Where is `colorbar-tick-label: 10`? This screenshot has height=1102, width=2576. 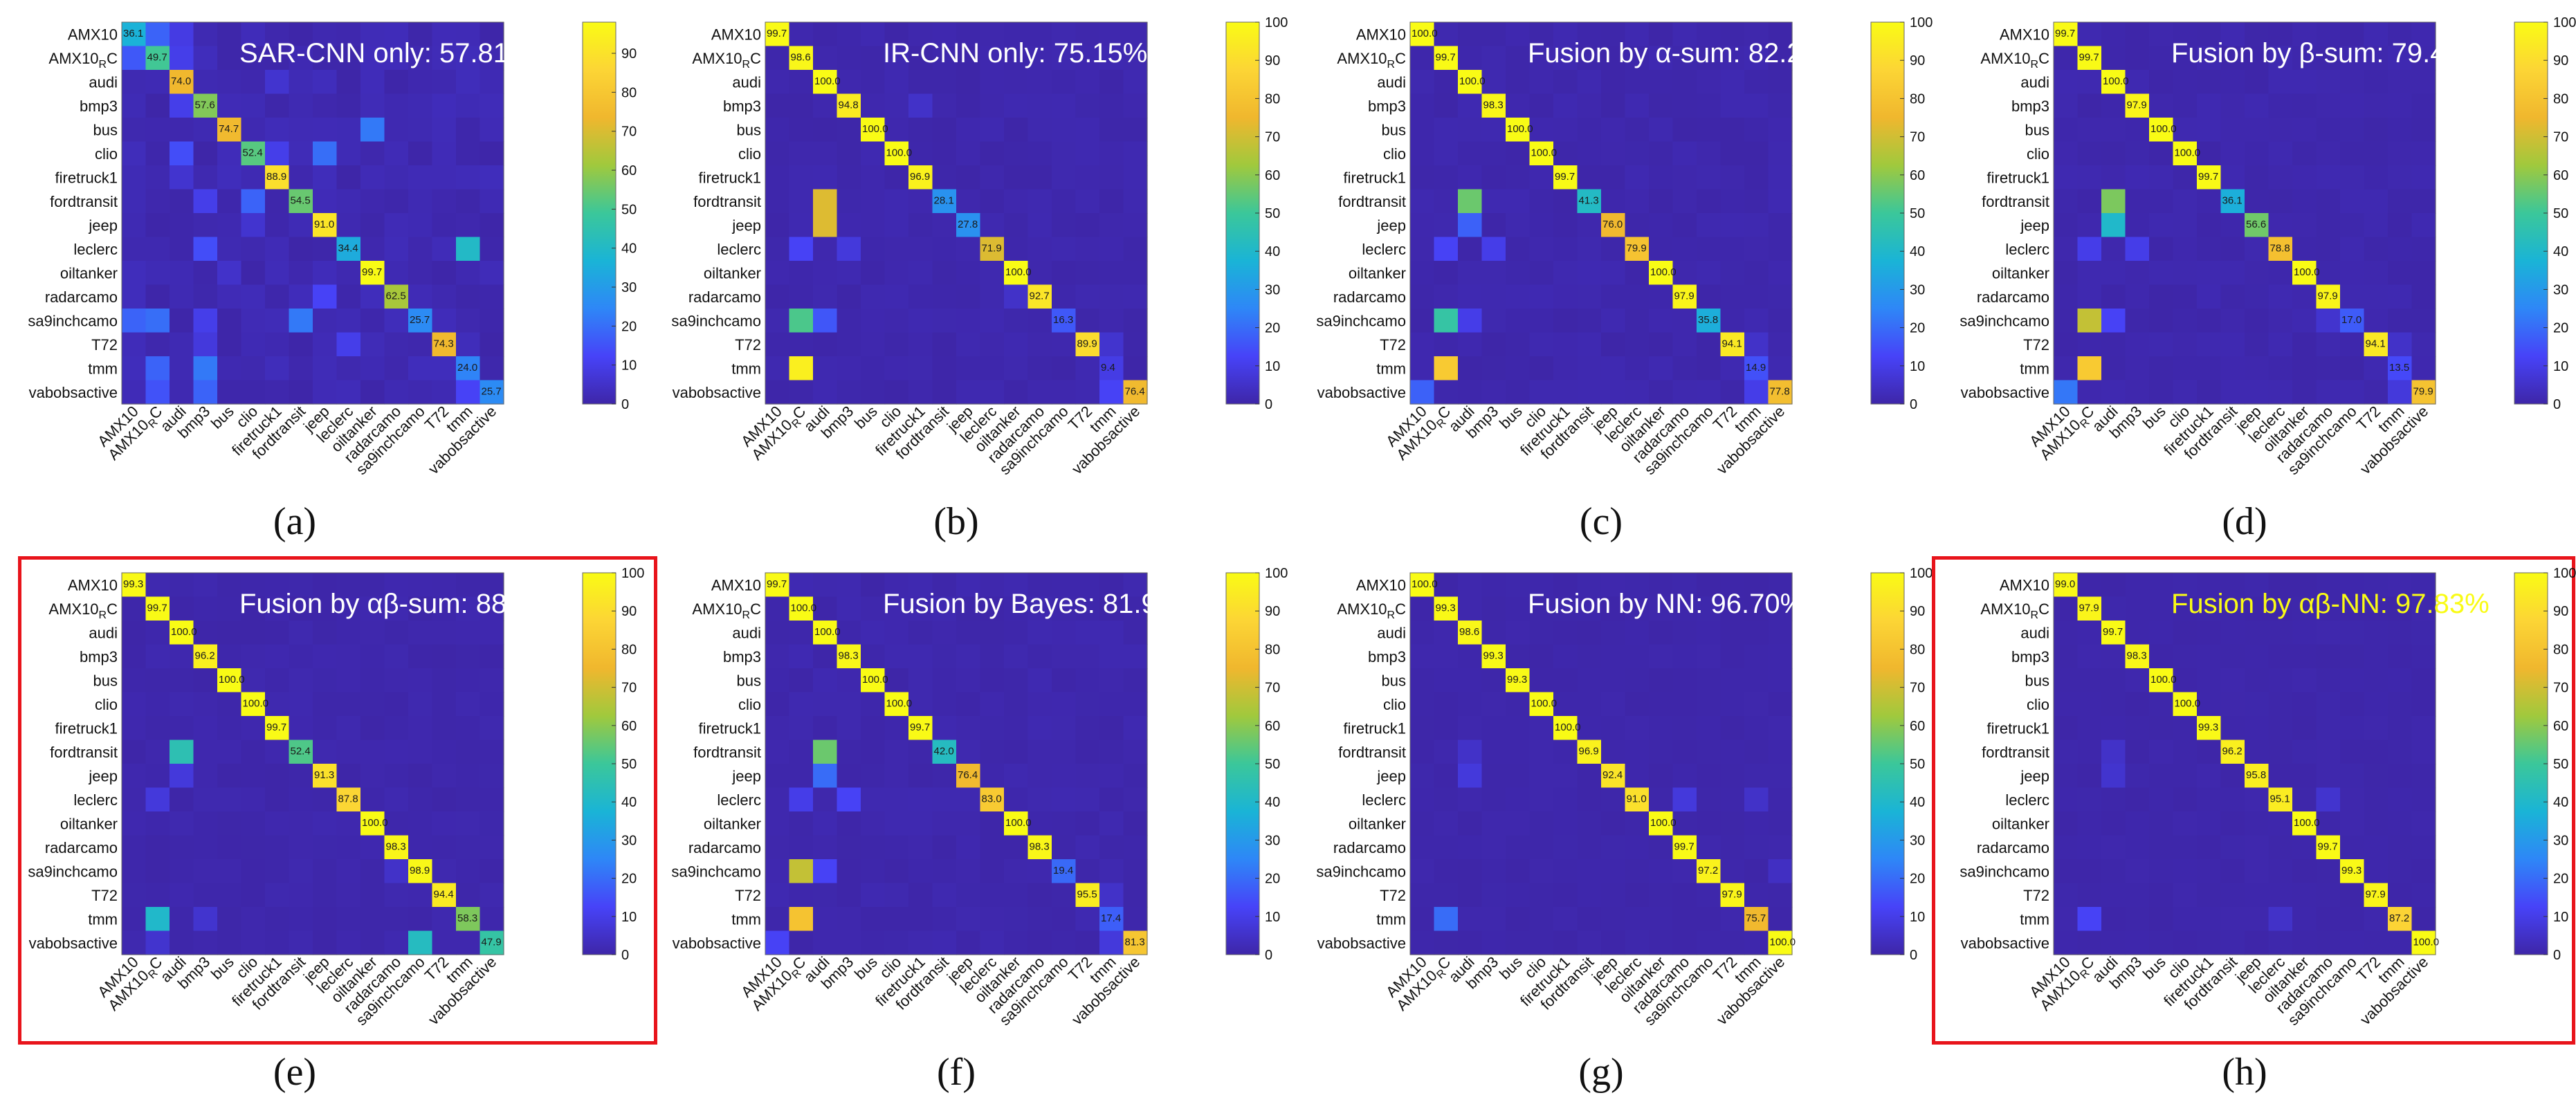 colorbar-tick-label: 10 is located at coordinates (629, 917).